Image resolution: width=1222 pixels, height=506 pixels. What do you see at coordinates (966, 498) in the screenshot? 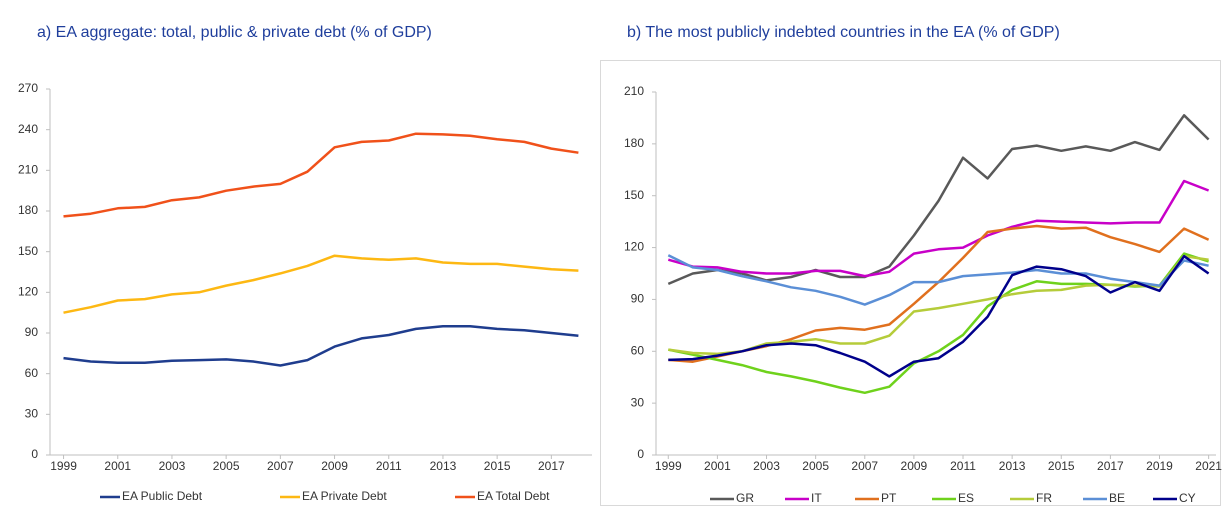
I see `legend-label: ES` at bounding box center [966, 498].